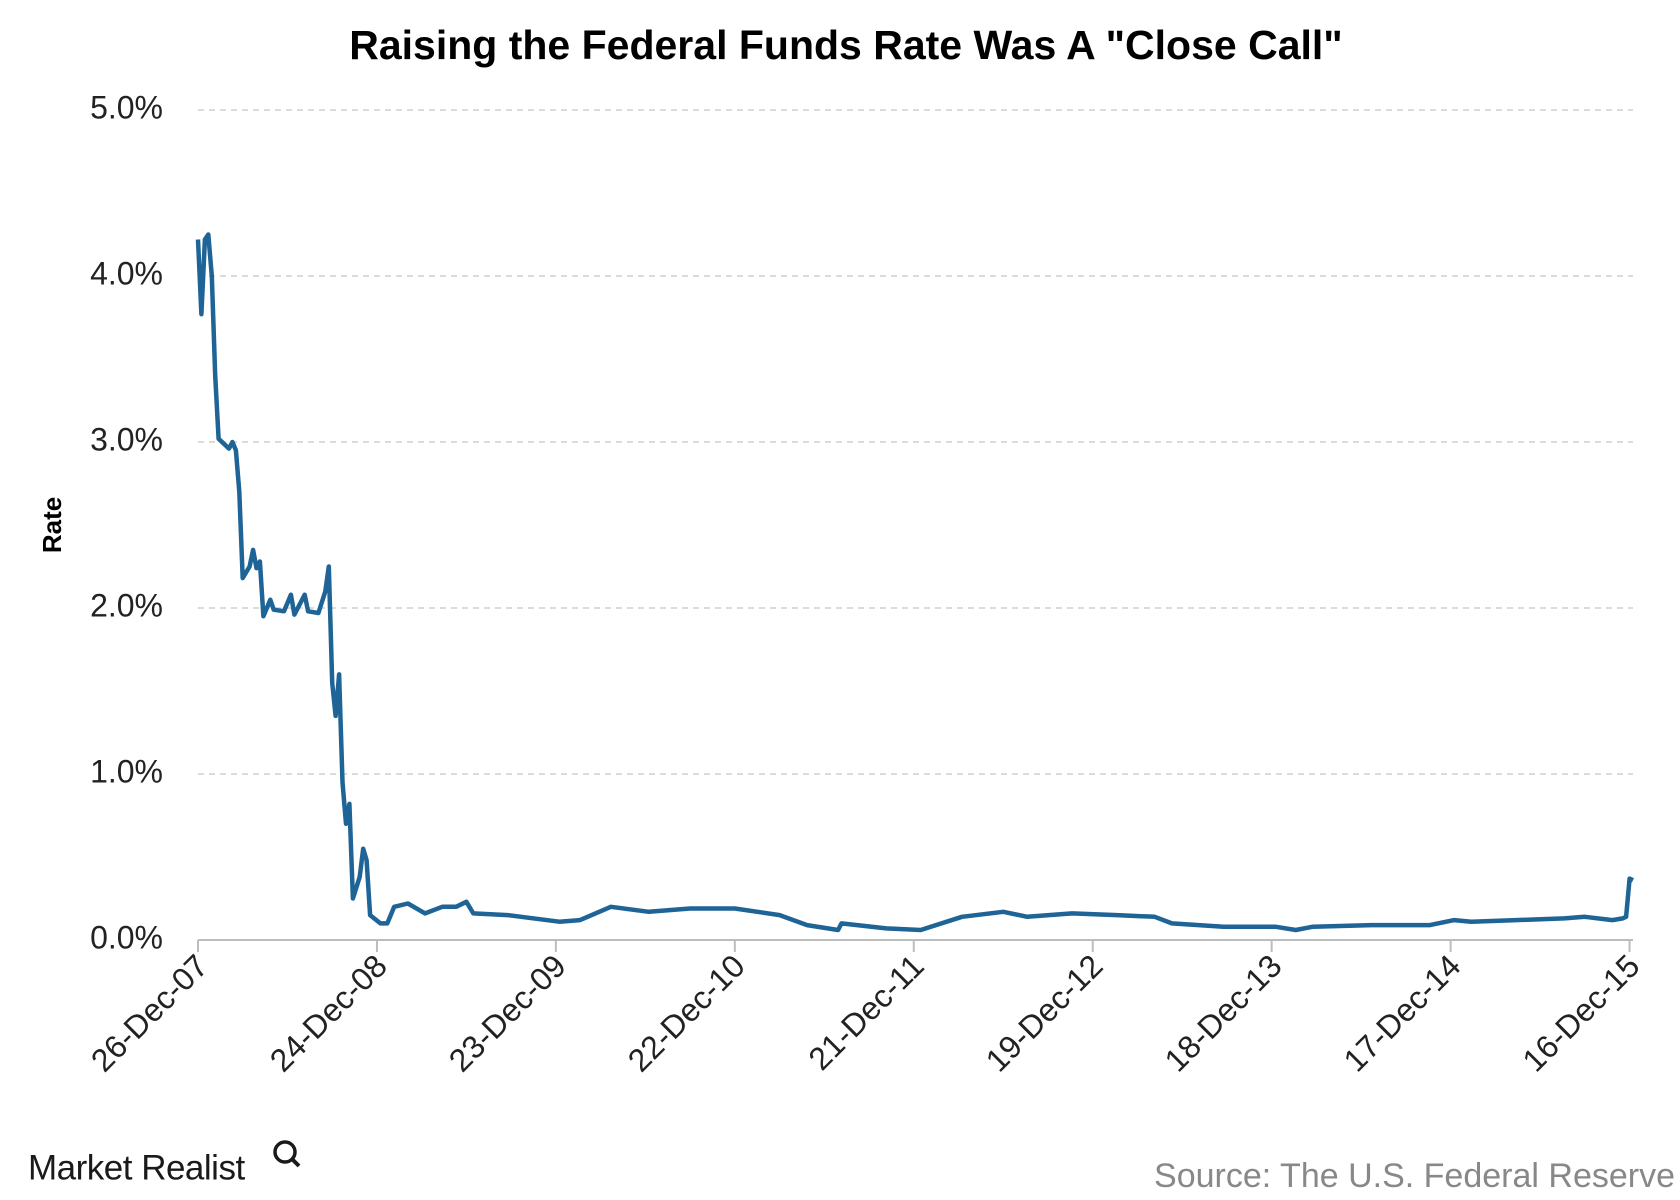 The width and height of the screenshot is (1680, 1200). What do you see at coordinates (52, 525) in the screenshot?
I see `y-axis-label: Rate` at bounding box center [52, 525].